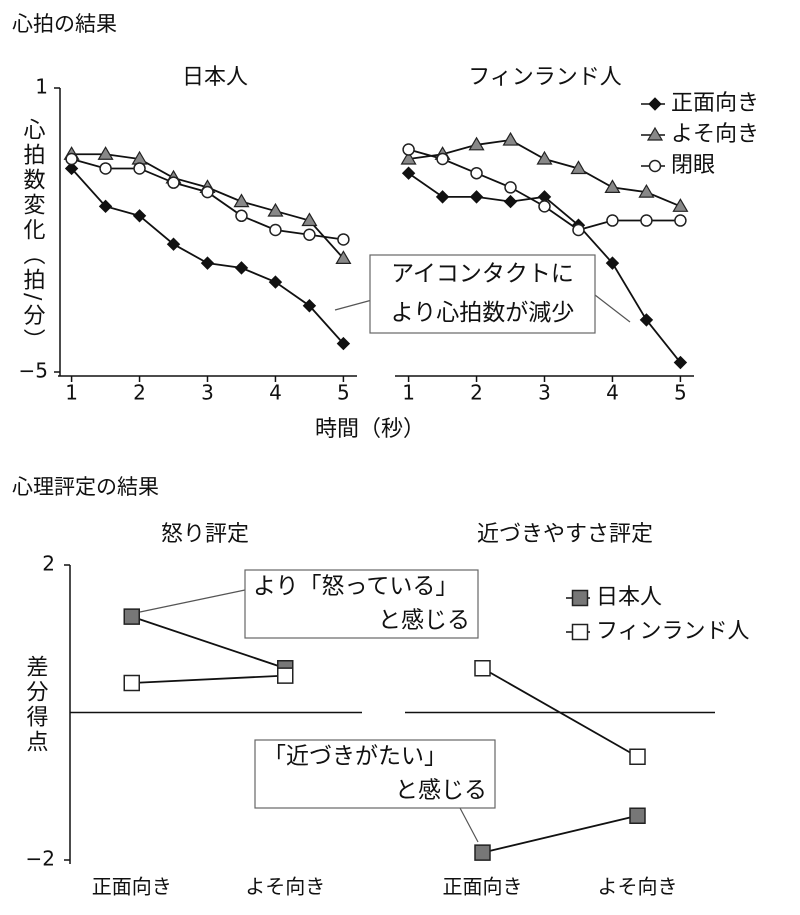 The width and height of the screenshot is (800, 915). Describe the element at coordinates (370, 429) in the screenshot. I see `x-axis-label: 時間（秒）` at that location.